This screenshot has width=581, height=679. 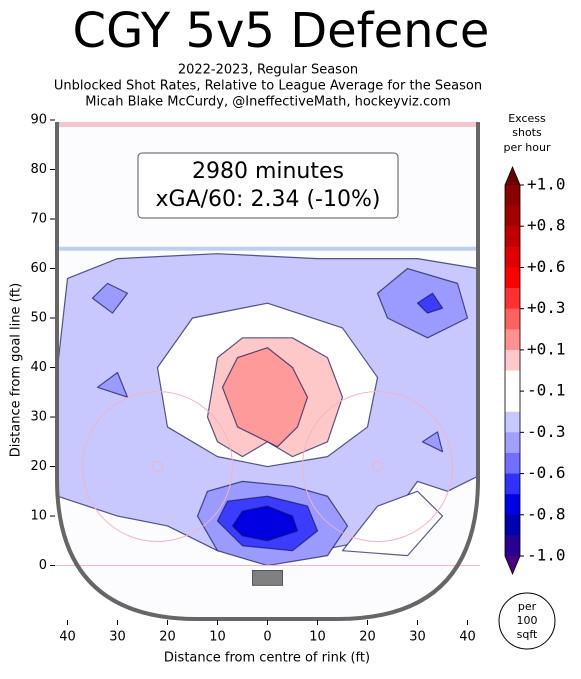 I want to click on x-tick-label: 0, so click(x=267, y=637).